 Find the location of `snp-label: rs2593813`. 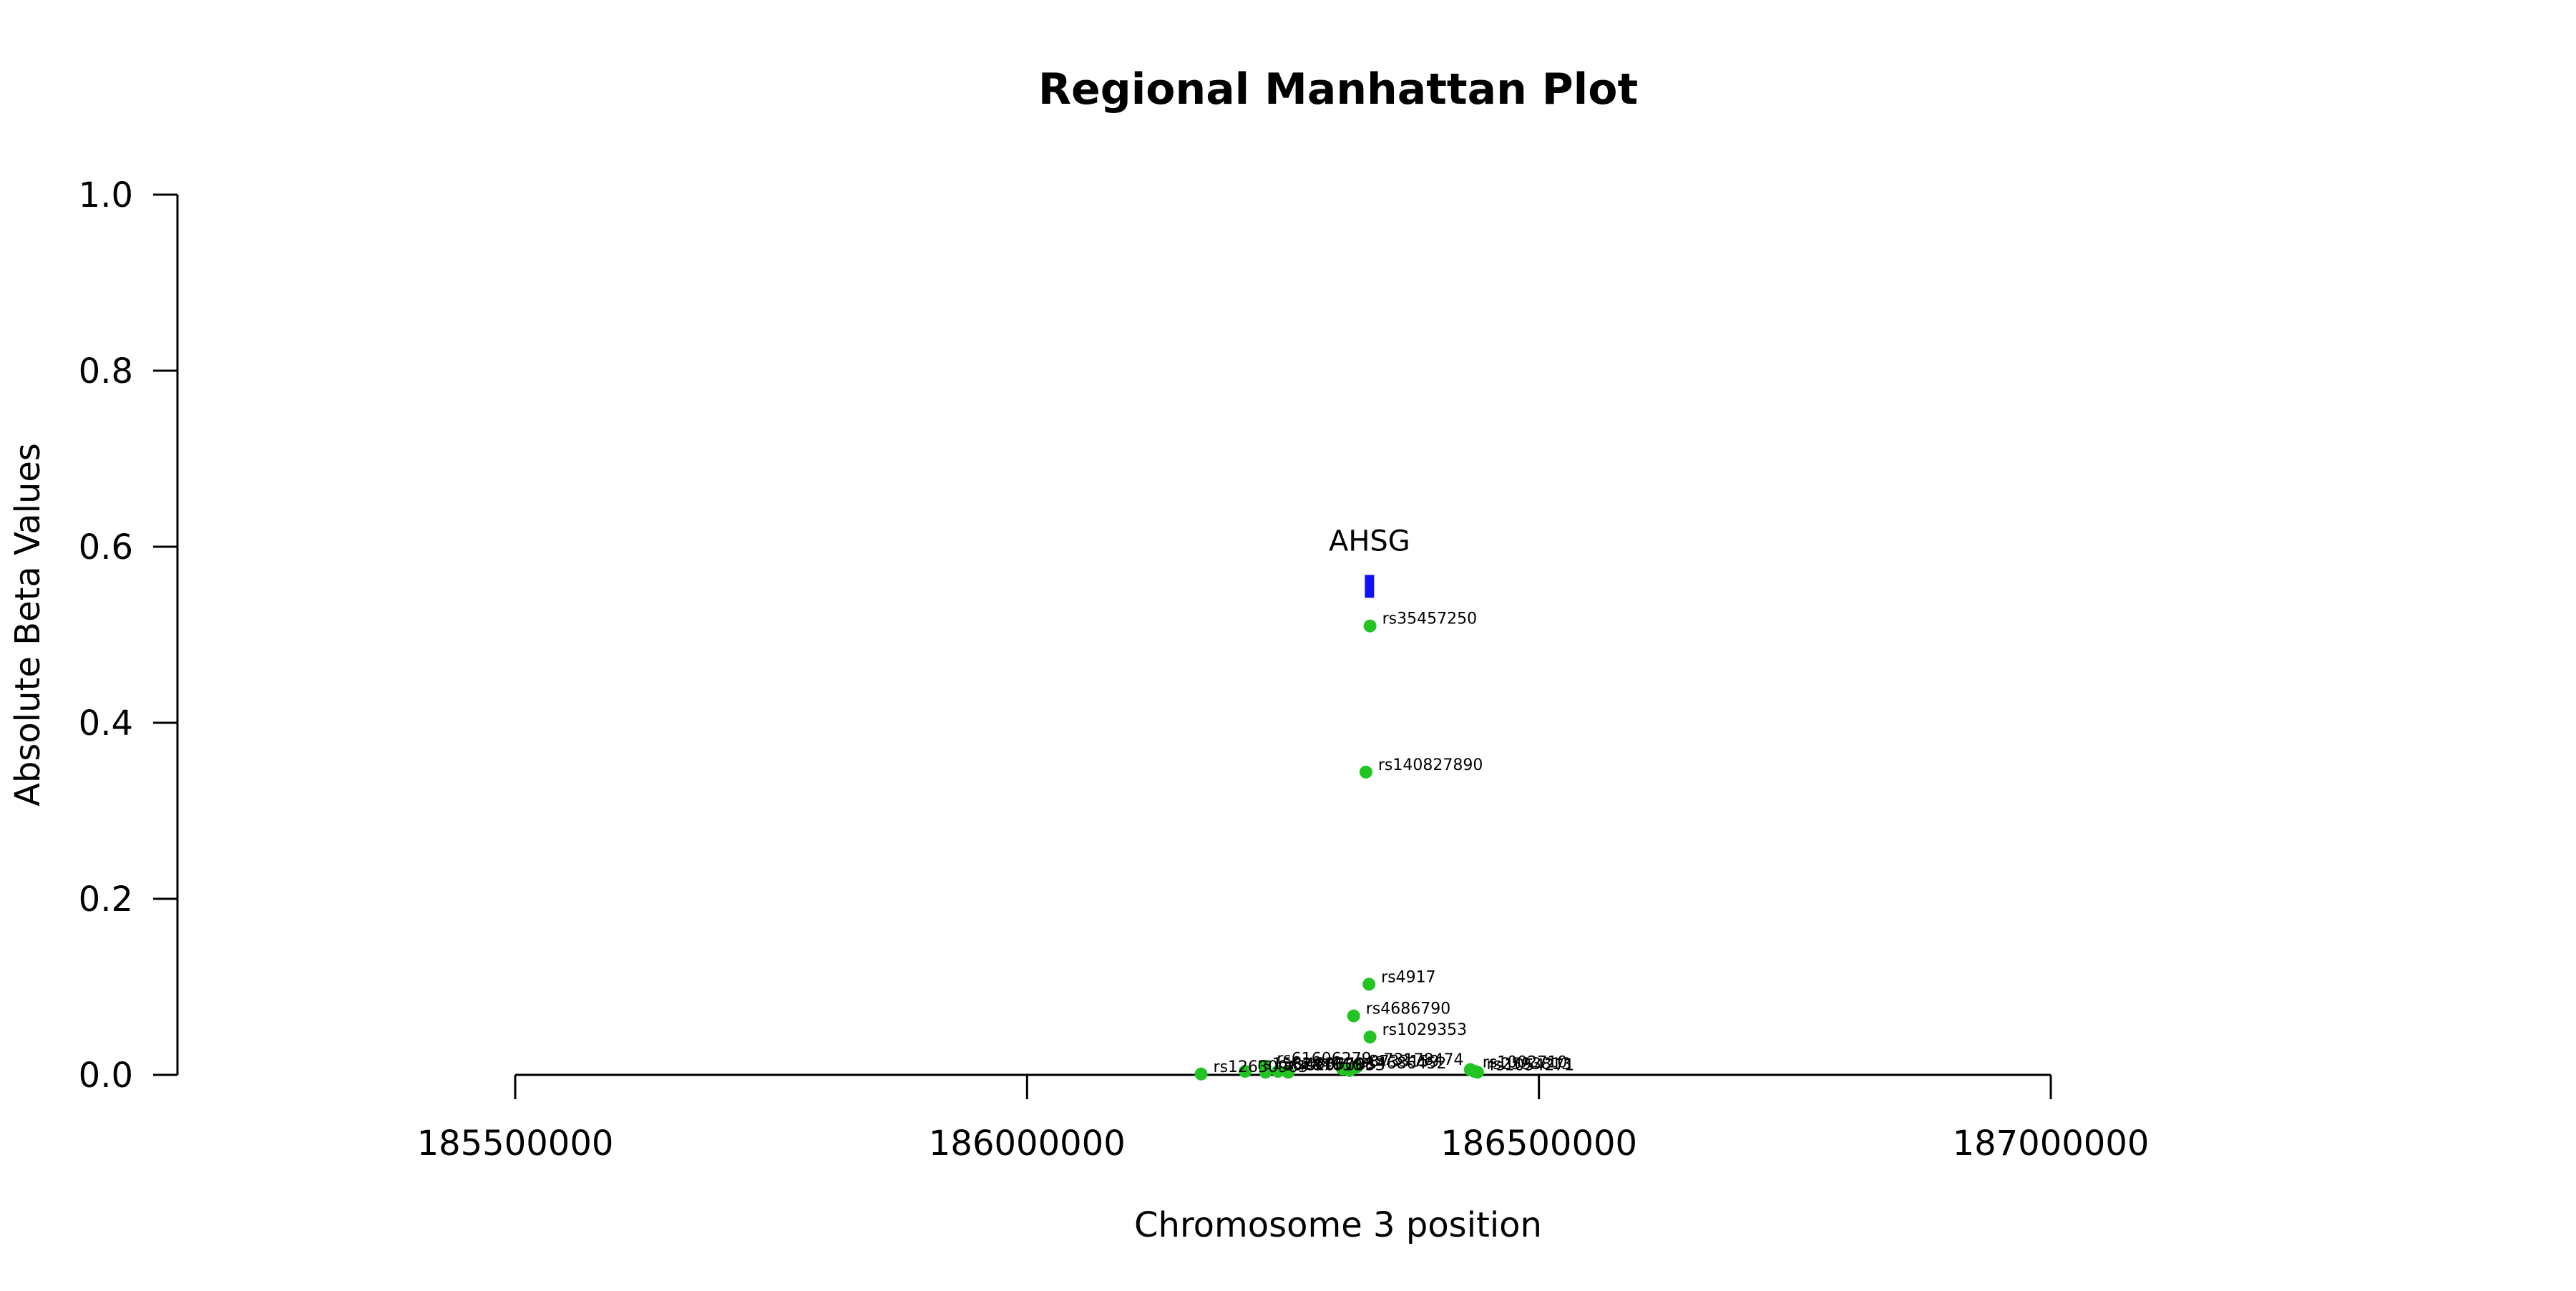

snp-label: rs2593813 is located at coordinates (1529, 1064).